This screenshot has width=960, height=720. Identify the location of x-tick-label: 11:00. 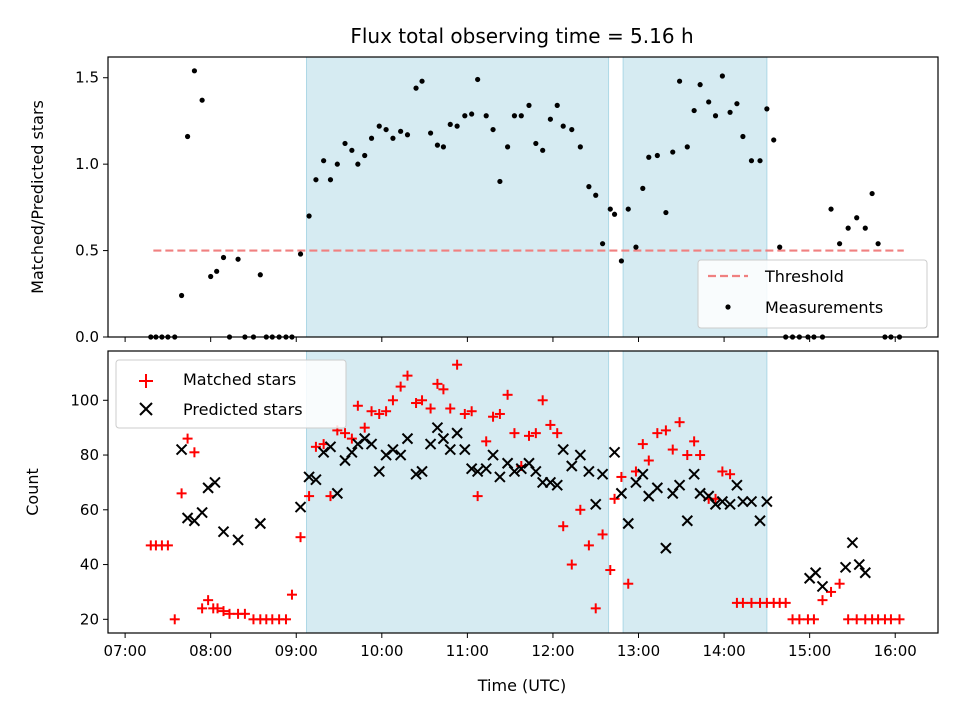
(467, 651).